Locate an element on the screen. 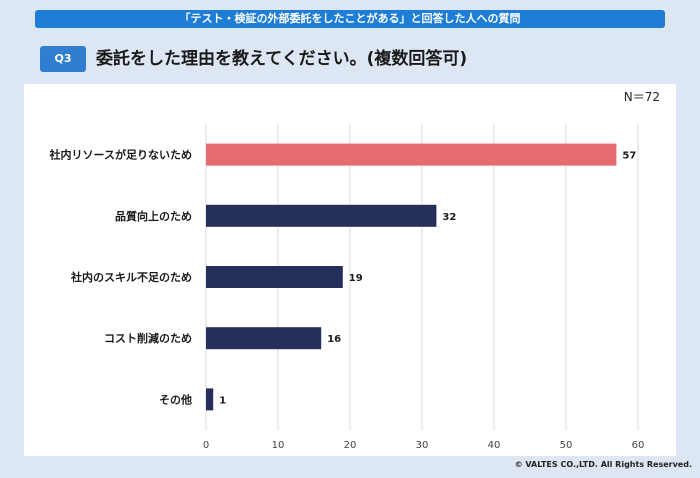  x-tick-label: 0 is located at coordinates (206, 445).